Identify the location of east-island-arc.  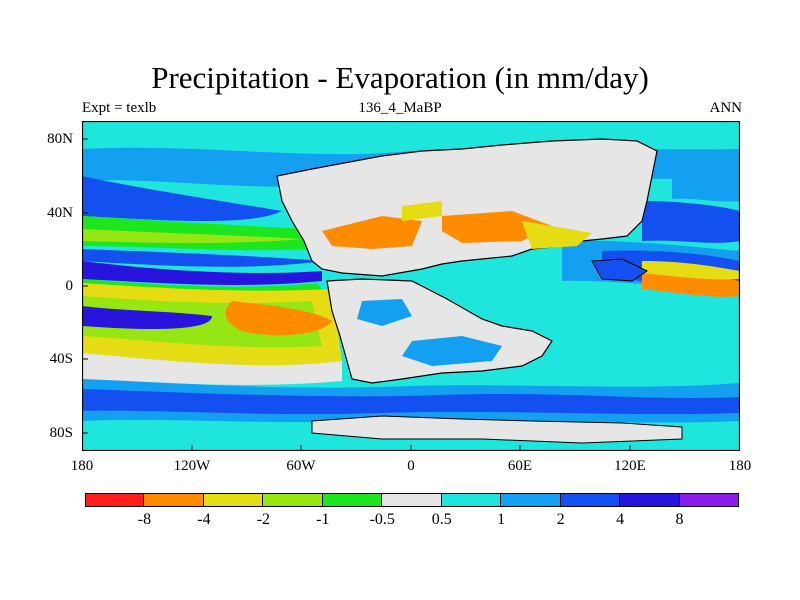
(620, 270).